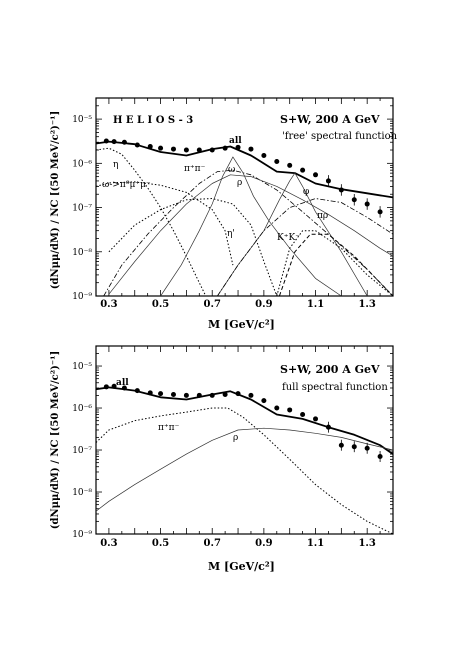 Image resolution: width=463 pixels, height=667 pixels. I want to click on series-label: η, so click(115, 165).